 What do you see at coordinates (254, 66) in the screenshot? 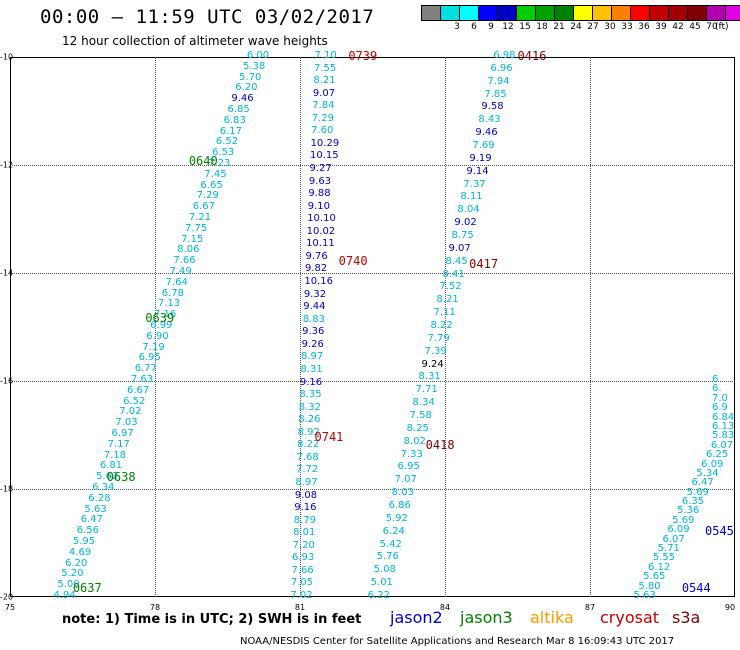
I see `wave-height-value: 5.38` at bounding box center [254, 66].